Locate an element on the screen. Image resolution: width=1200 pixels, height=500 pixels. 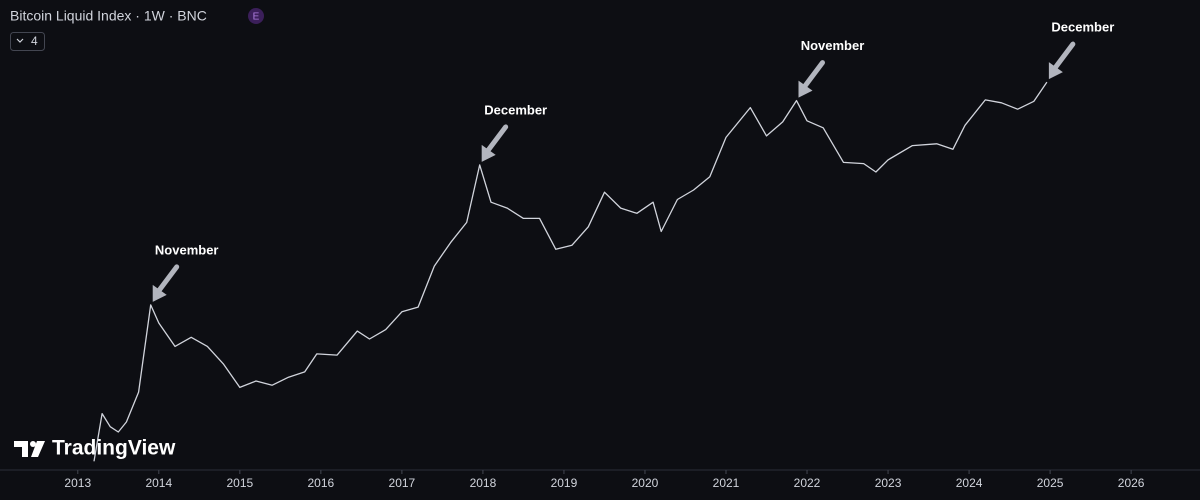
indicator-count: 4 is located at coordinates (34, 41).